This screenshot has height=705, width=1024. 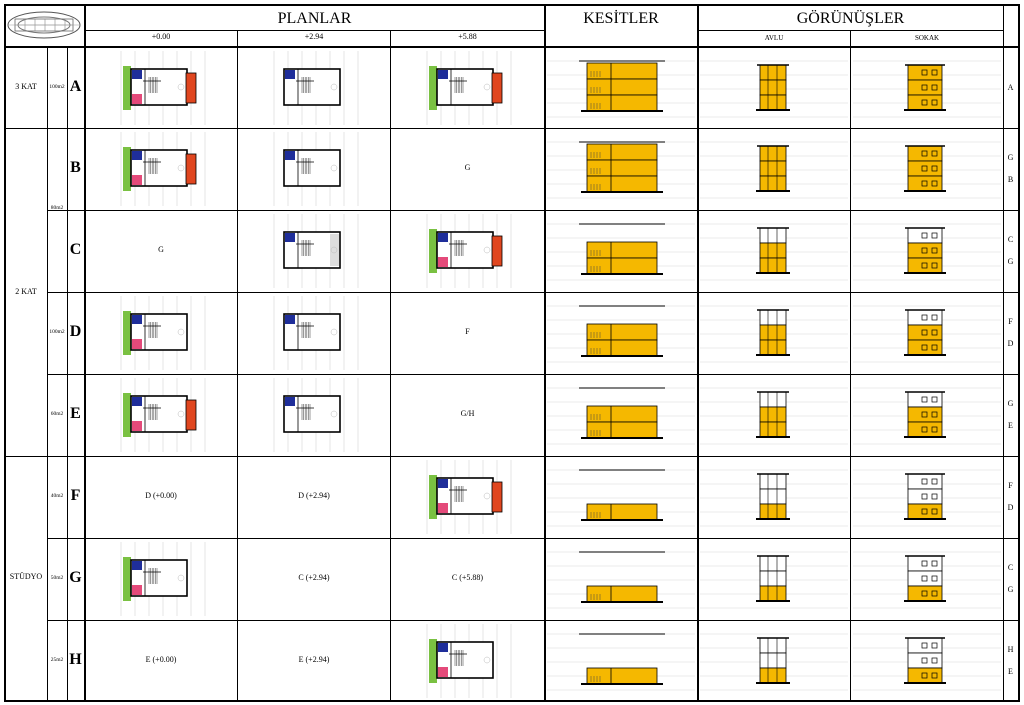 What do you see at coordinates (467, 331) in the screenshot?
I see `plan-reference: F` at bounding box center [467, 331].